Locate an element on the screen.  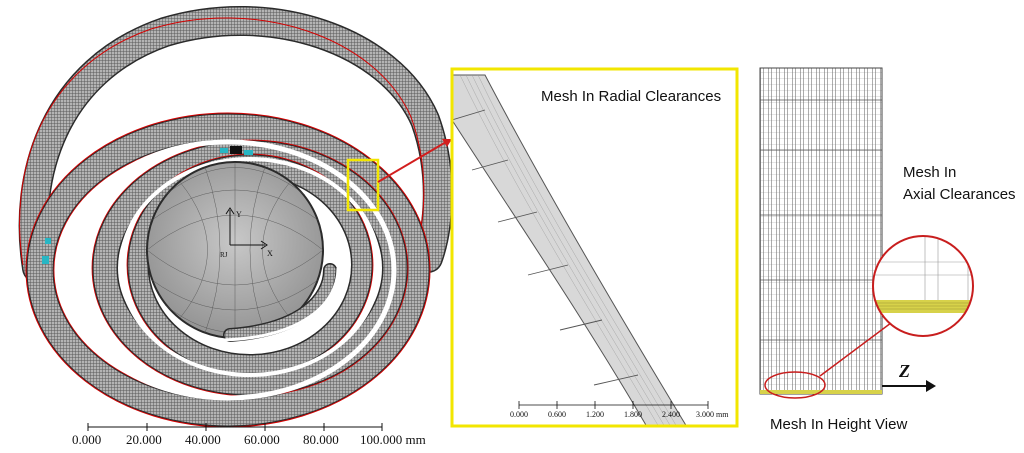
z-axis-arrow is located at coordinates (909, 386).